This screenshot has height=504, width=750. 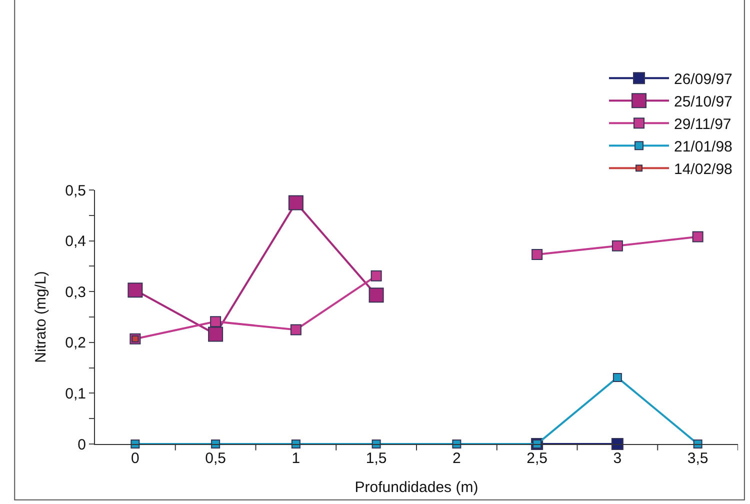 What do you see at coordinates (41, 317) in the screenshot?
I see `y-axis-title: Nitrato (mg/L)` at bounding box center [41, 317].